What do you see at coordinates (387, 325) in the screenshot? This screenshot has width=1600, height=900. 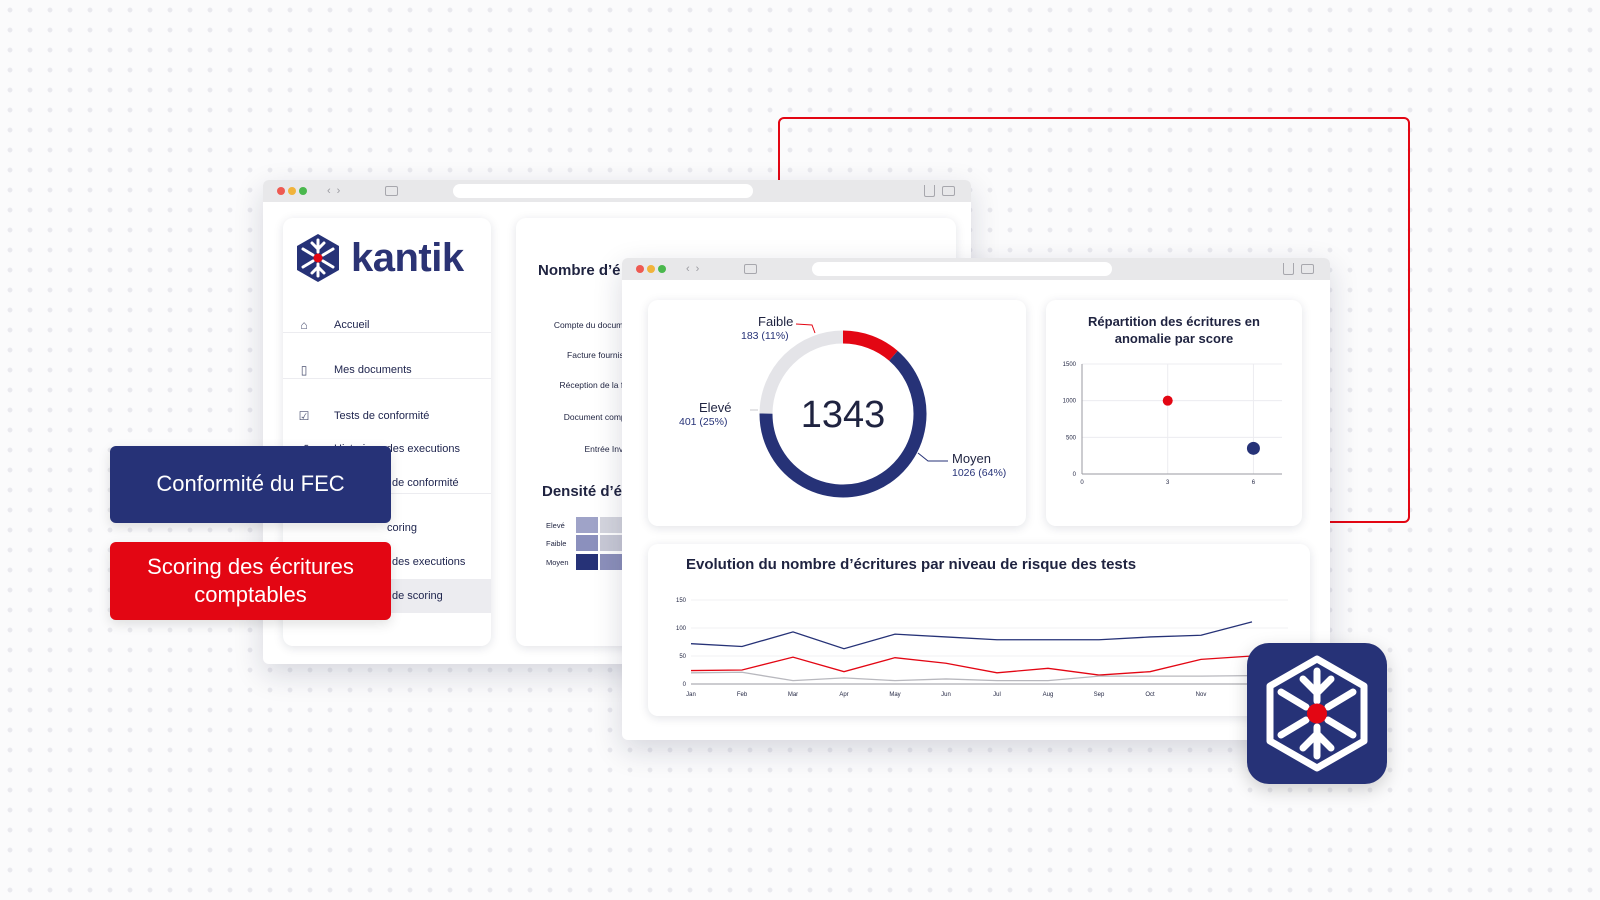 I see `nav-item-accueil: ⌂ Accueil` at bounding box center [387, 325].